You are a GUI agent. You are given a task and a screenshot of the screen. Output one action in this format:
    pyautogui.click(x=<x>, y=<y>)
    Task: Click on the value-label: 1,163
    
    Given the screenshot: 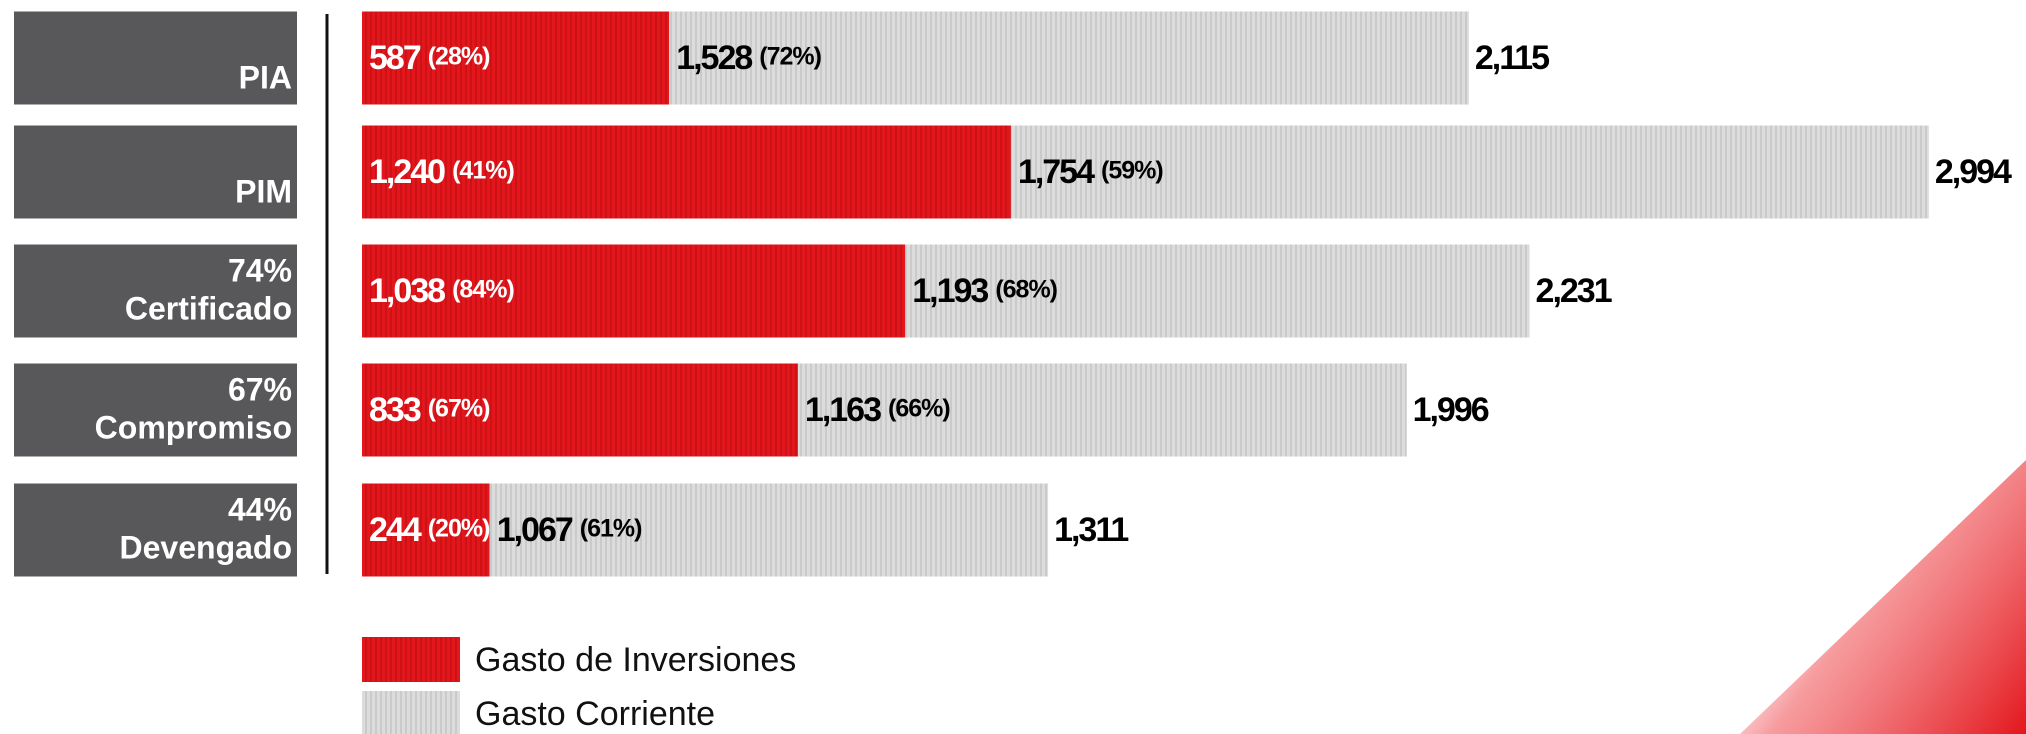 What is the action you would take?
    pyautogui.click(x=843, y=410)
    